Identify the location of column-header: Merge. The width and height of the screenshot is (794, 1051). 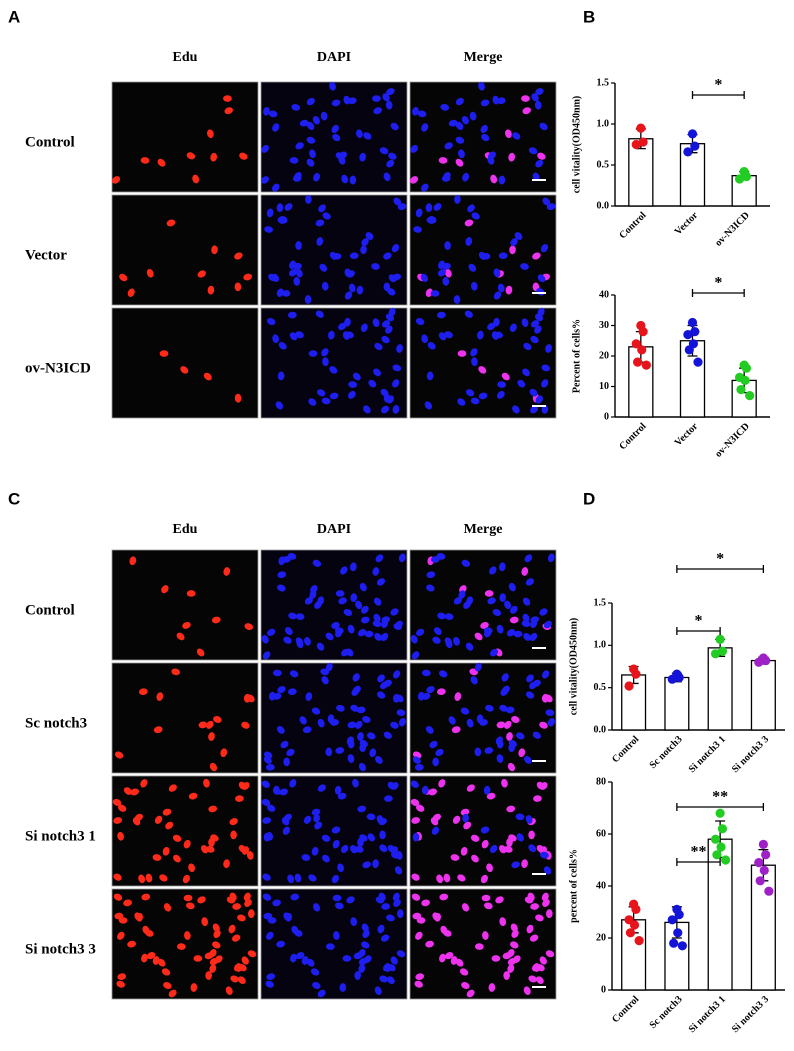
(483, 57).